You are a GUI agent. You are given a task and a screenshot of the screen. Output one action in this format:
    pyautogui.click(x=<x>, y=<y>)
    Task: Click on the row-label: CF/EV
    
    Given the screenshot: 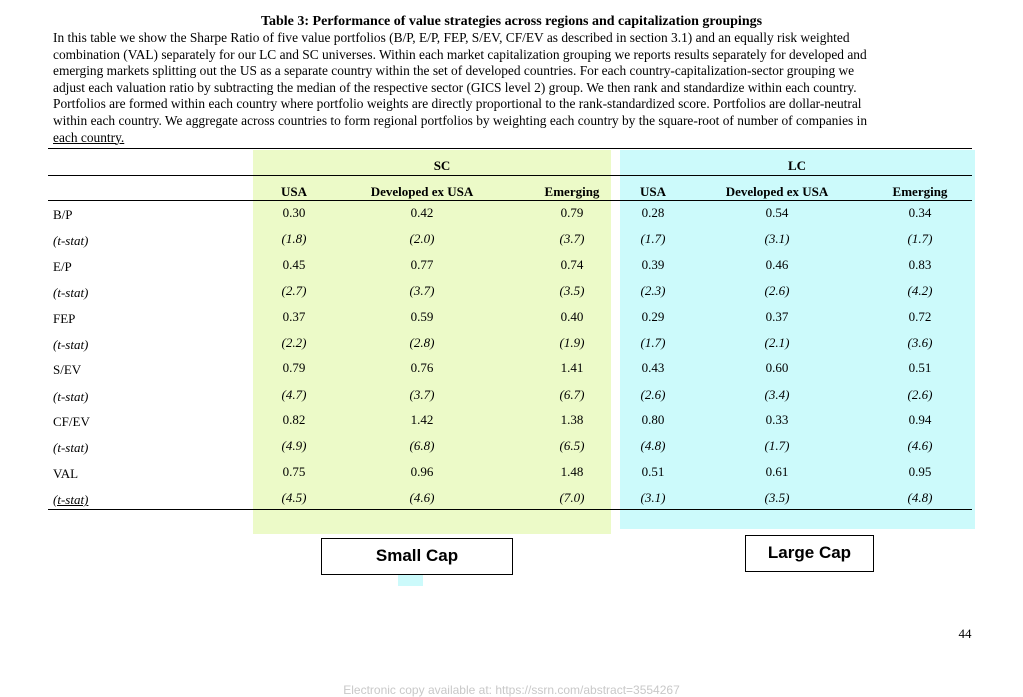 What is the action you would take?
    pyautogui.click(x=71, y=421)
    